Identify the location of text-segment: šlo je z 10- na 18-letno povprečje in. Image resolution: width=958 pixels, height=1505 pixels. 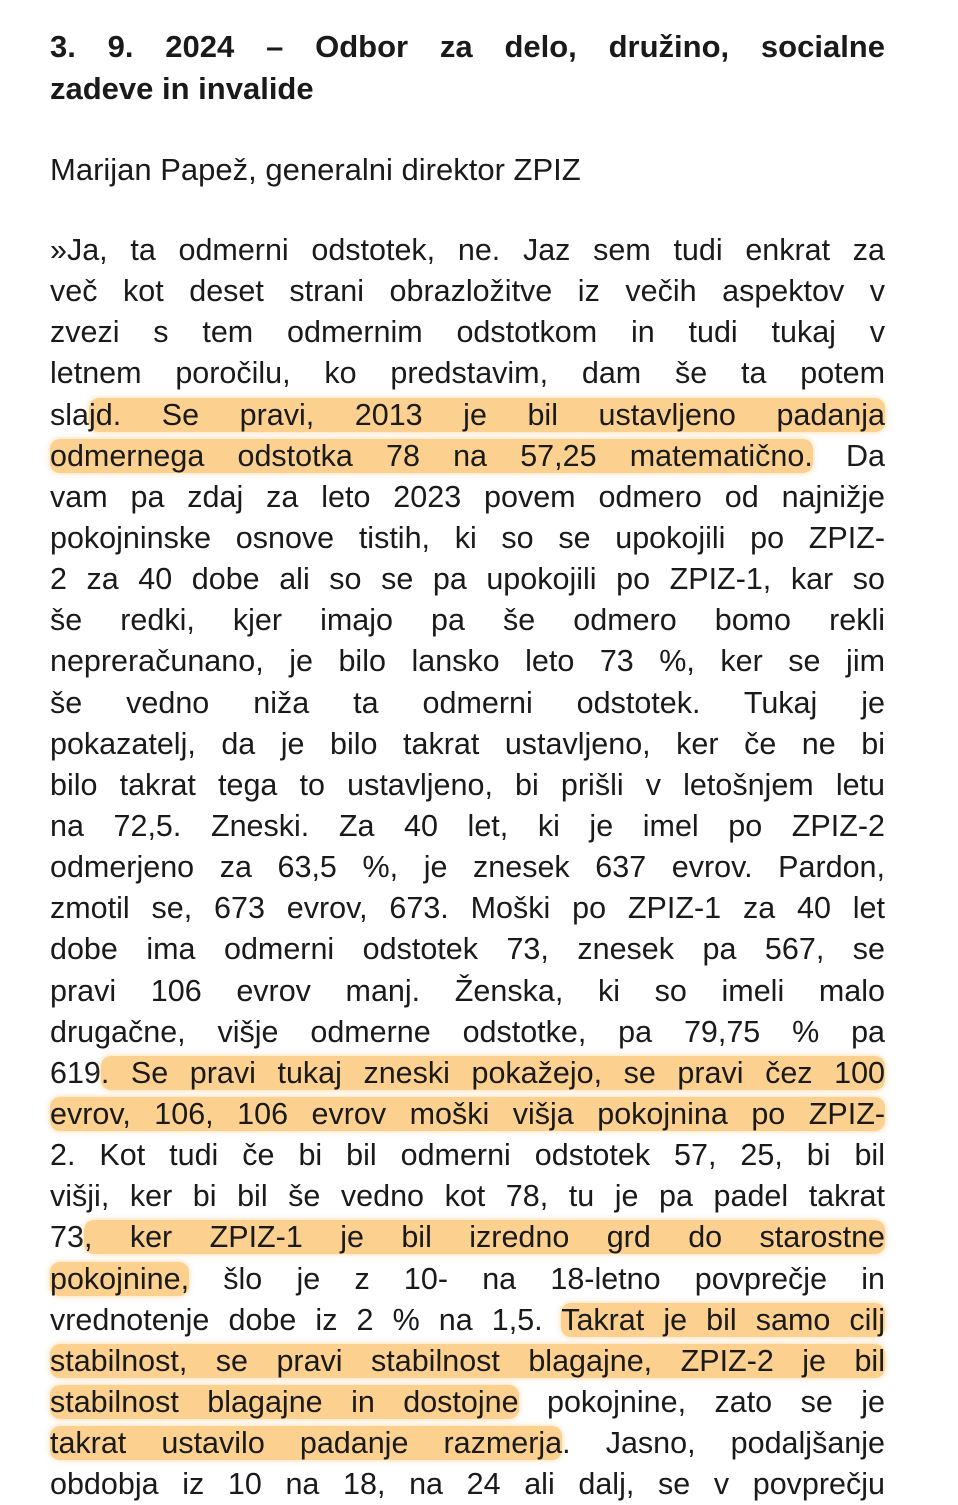
(537, 1278).